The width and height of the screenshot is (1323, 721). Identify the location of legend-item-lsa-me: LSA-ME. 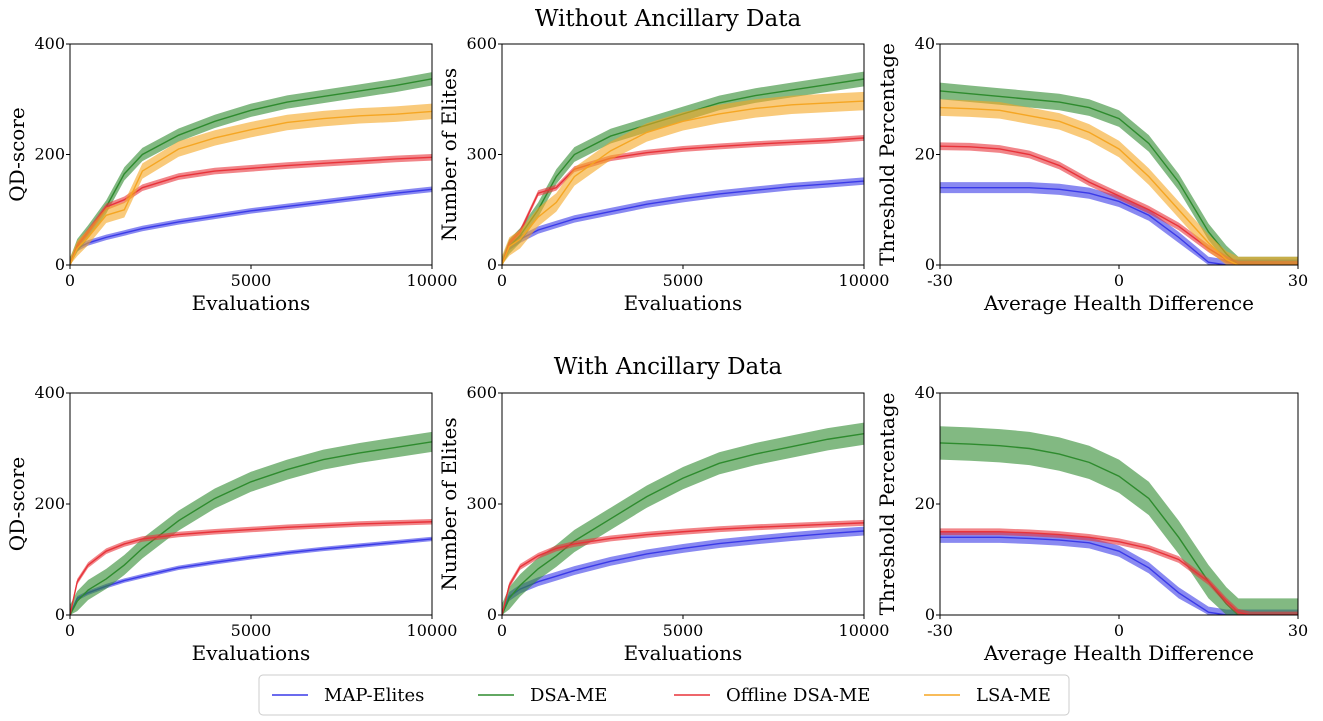
(987, 695).